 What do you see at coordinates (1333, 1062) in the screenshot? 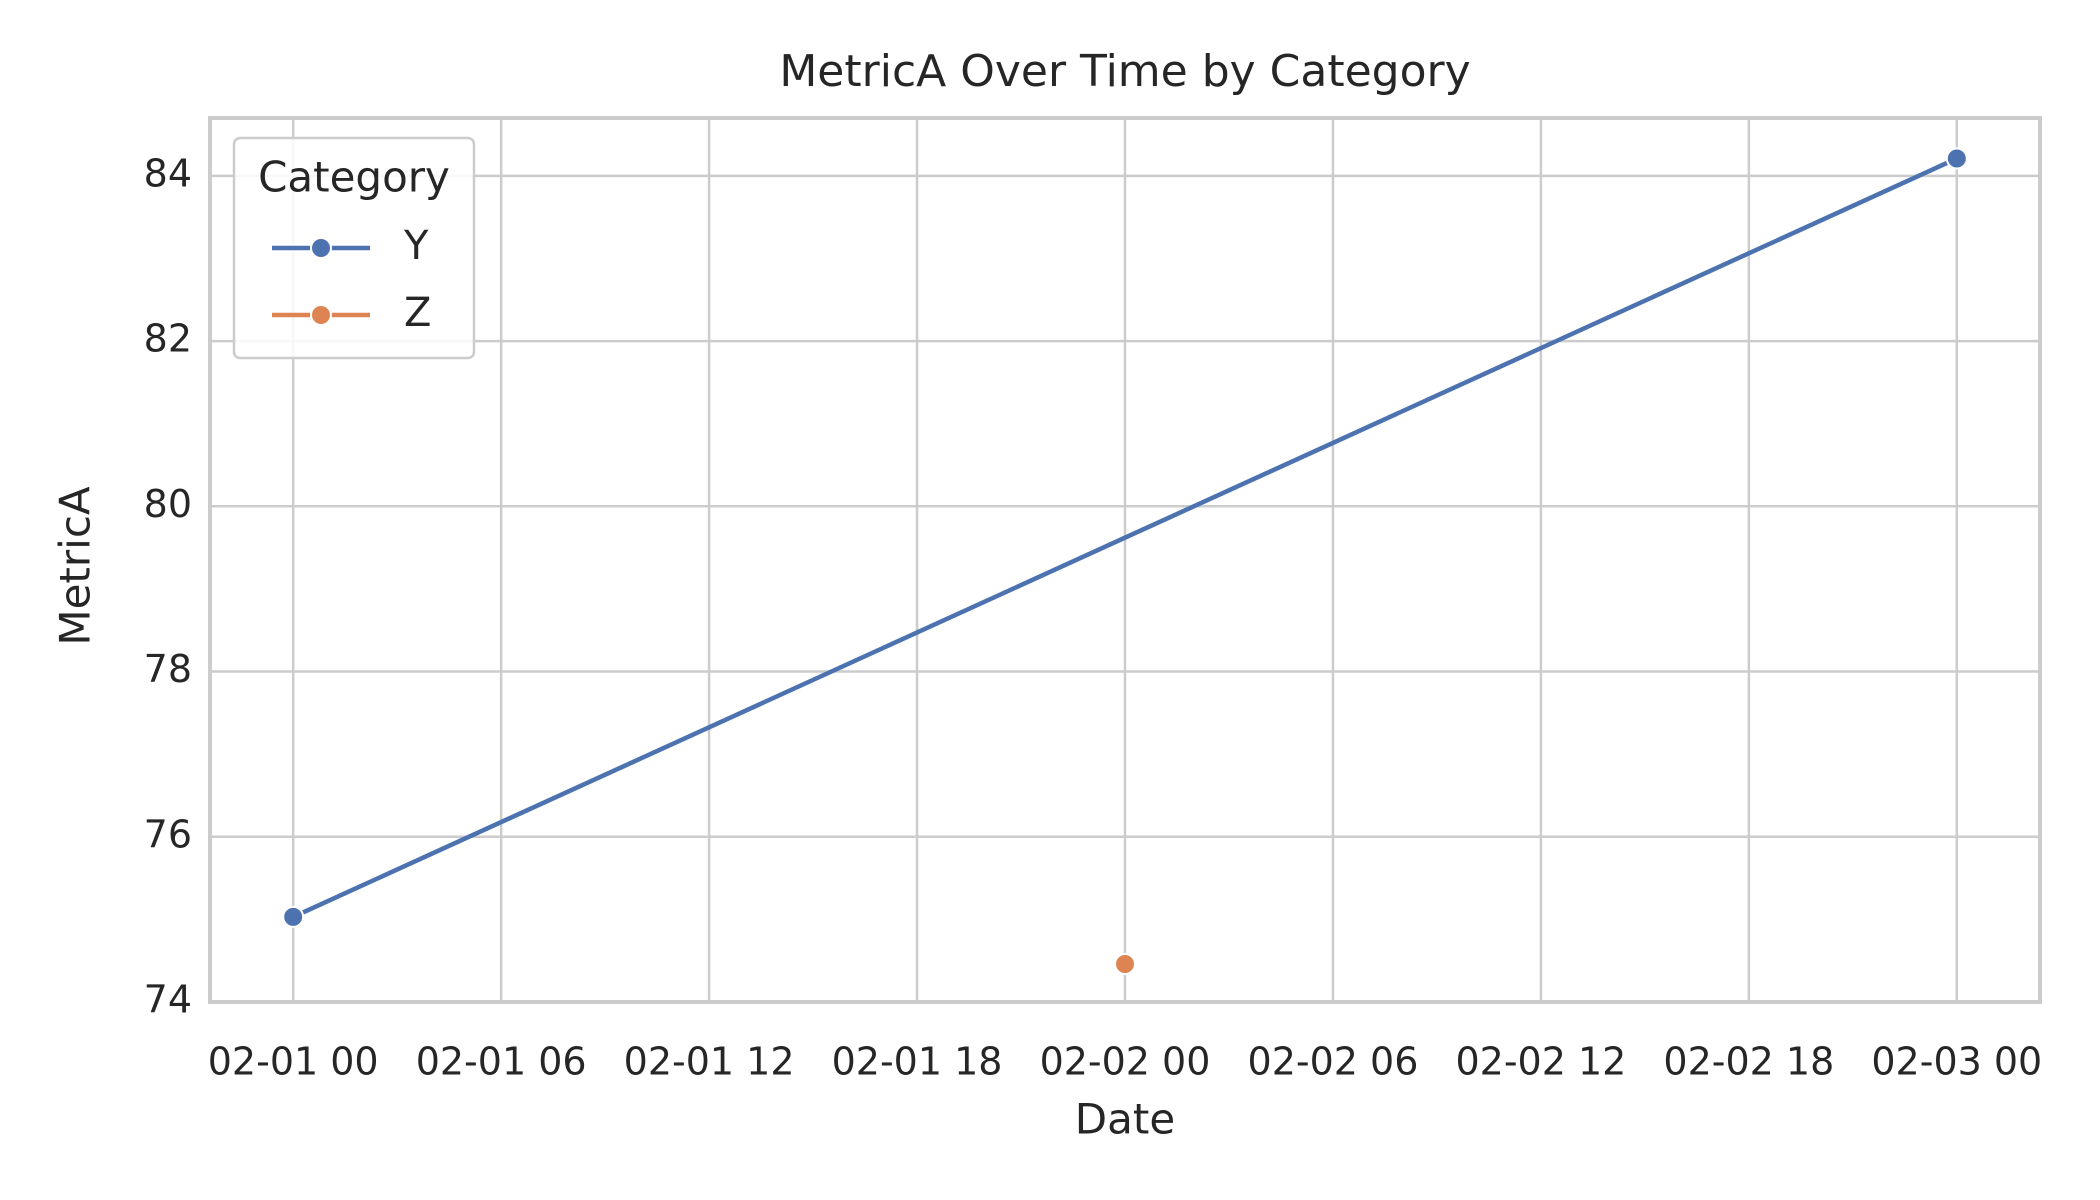
I see `x-tick-label: 02-02 06` at bounding box center [1333, 1062].